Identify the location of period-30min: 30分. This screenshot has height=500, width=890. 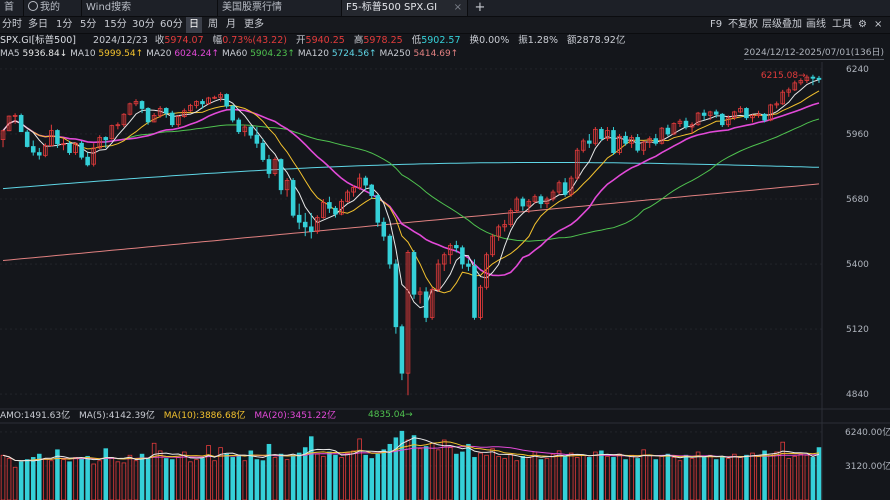
(143, 24).